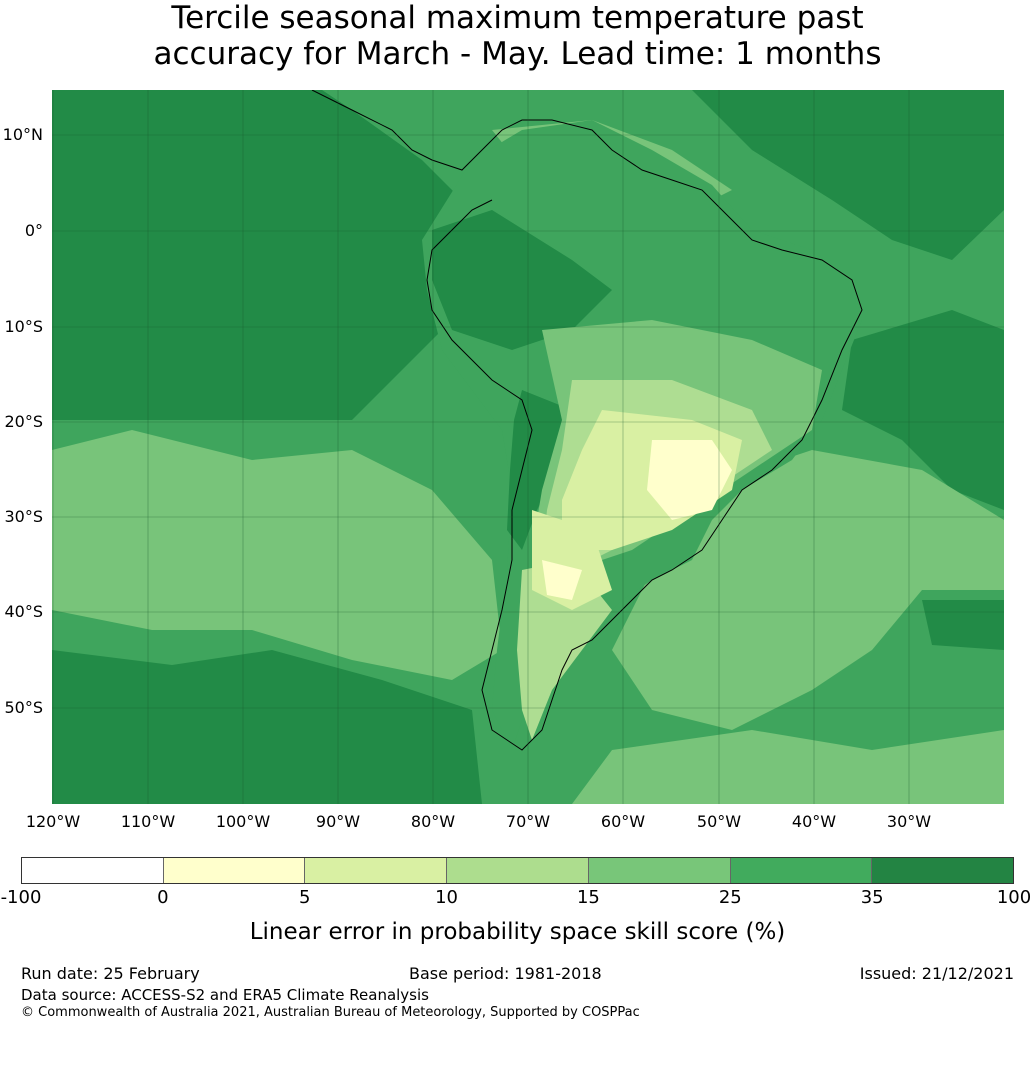 The width and height of the screenshot is (1035, 1065). What do you see at coordinates (23, 611) in the screenshot?
I see `lat-label: 40°S` at bounding box center [23, 611].